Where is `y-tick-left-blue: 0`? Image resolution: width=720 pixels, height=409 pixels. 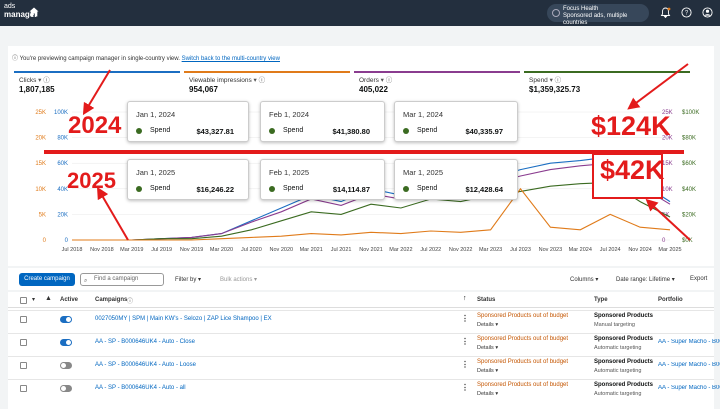
y-tick-left-blue: 0 is located at coordinates (67, 241).